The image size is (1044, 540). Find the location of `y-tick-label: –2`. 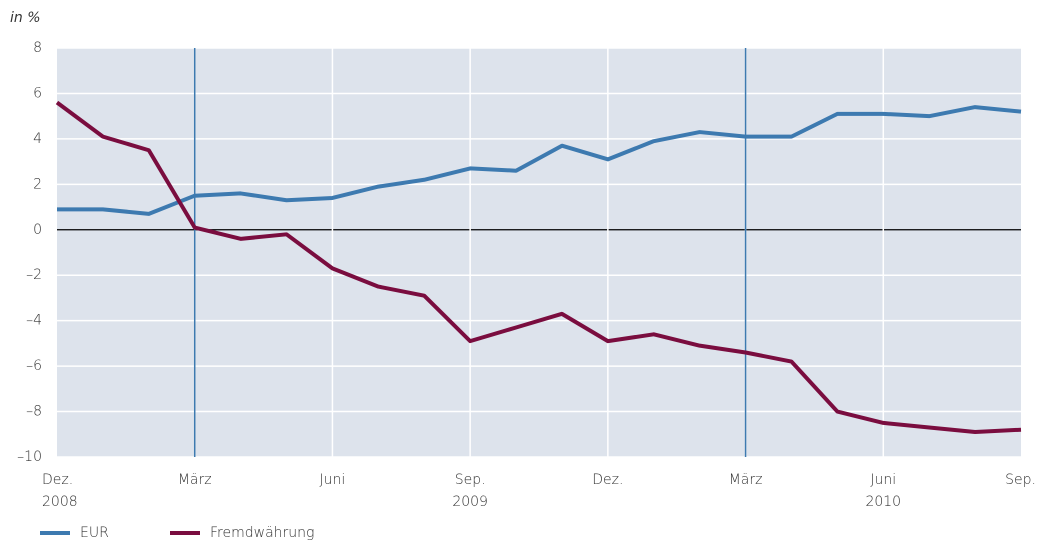

y-tick-label: –2 is located at coordinates (34, 275).